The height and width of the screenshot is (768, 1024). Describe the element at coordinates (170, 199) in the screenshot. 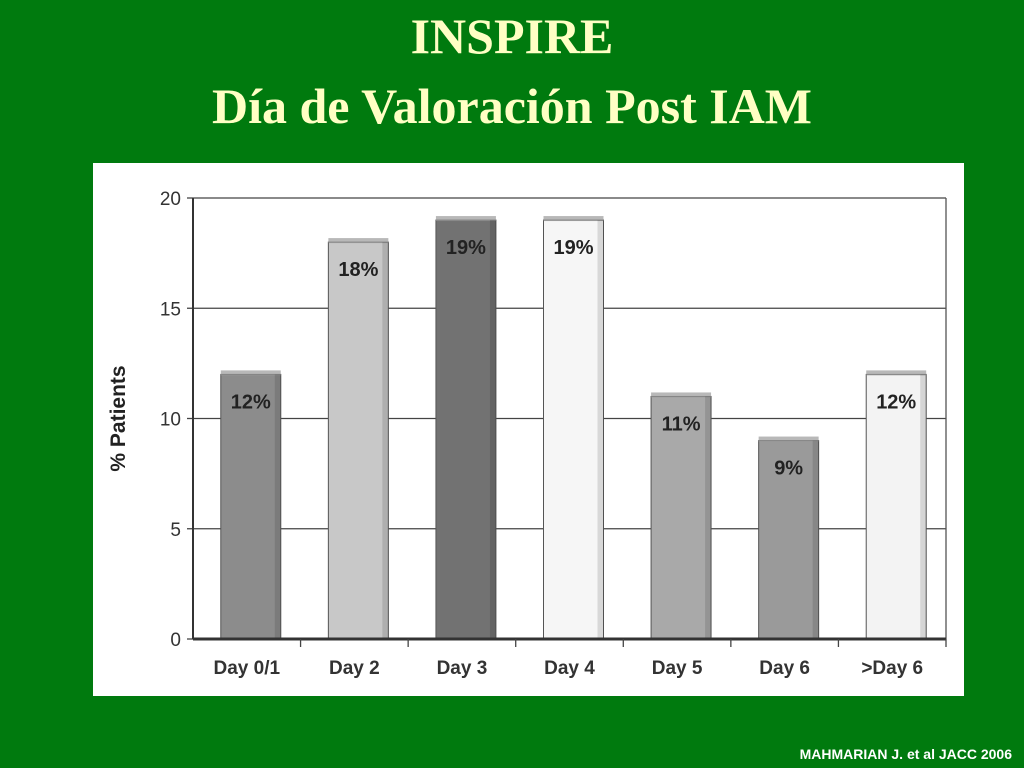

I see `y-tick-label: 20` at that location.